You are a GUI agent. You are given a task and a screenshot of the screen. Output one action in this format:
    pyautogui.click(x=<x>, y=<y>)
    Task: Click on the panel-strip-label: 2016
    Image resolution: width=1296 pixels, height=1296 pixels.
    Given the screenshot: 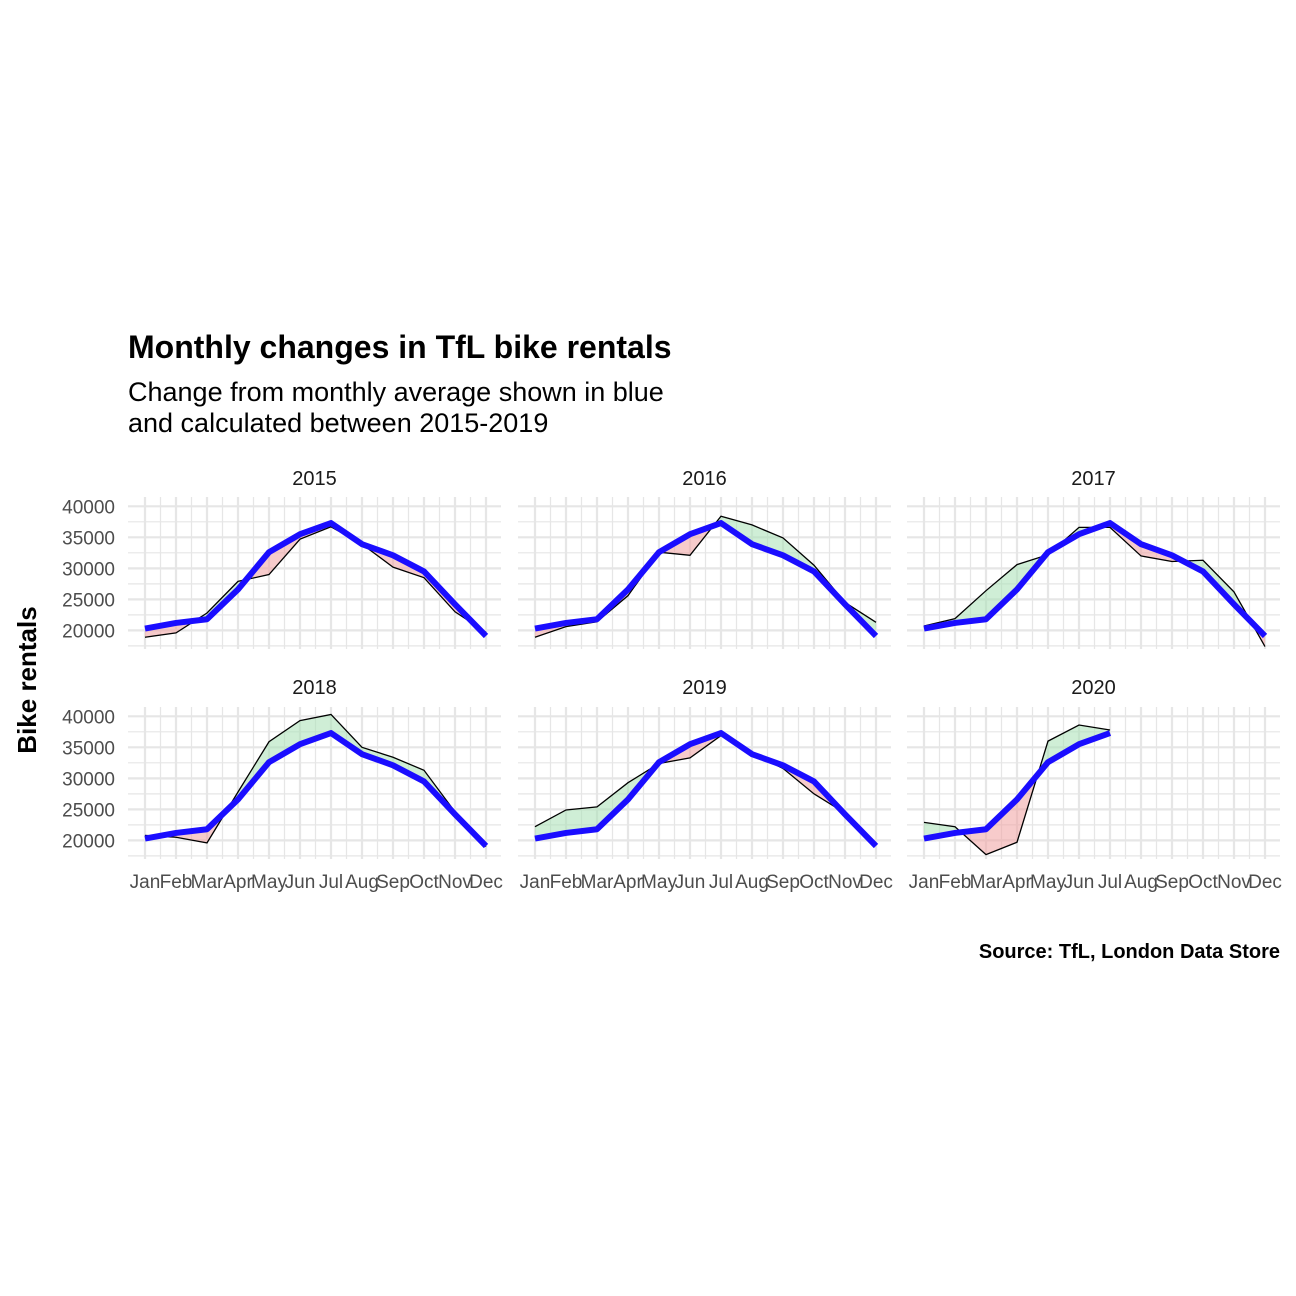 What is the action you would take?
    pyautogui.click(x=704, y=479)
    